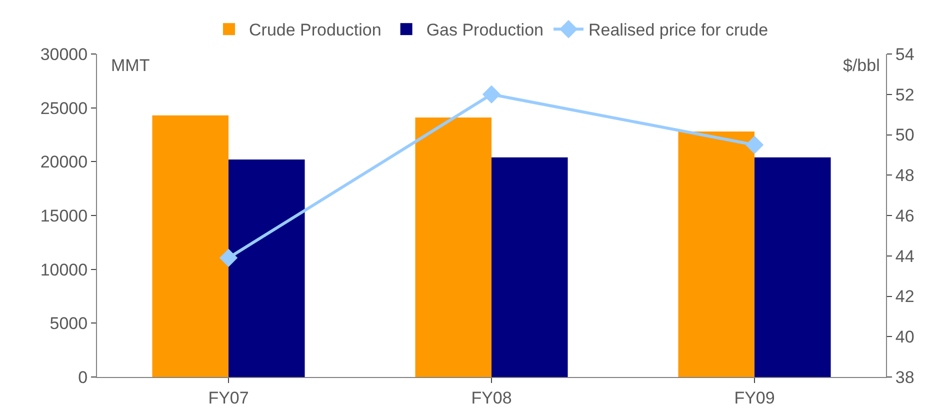 This screenshot has height=420, width=948. Describe the element at coordinates (904, 216) in the screenshot. I see `y2-tick-label: 46` at that location.